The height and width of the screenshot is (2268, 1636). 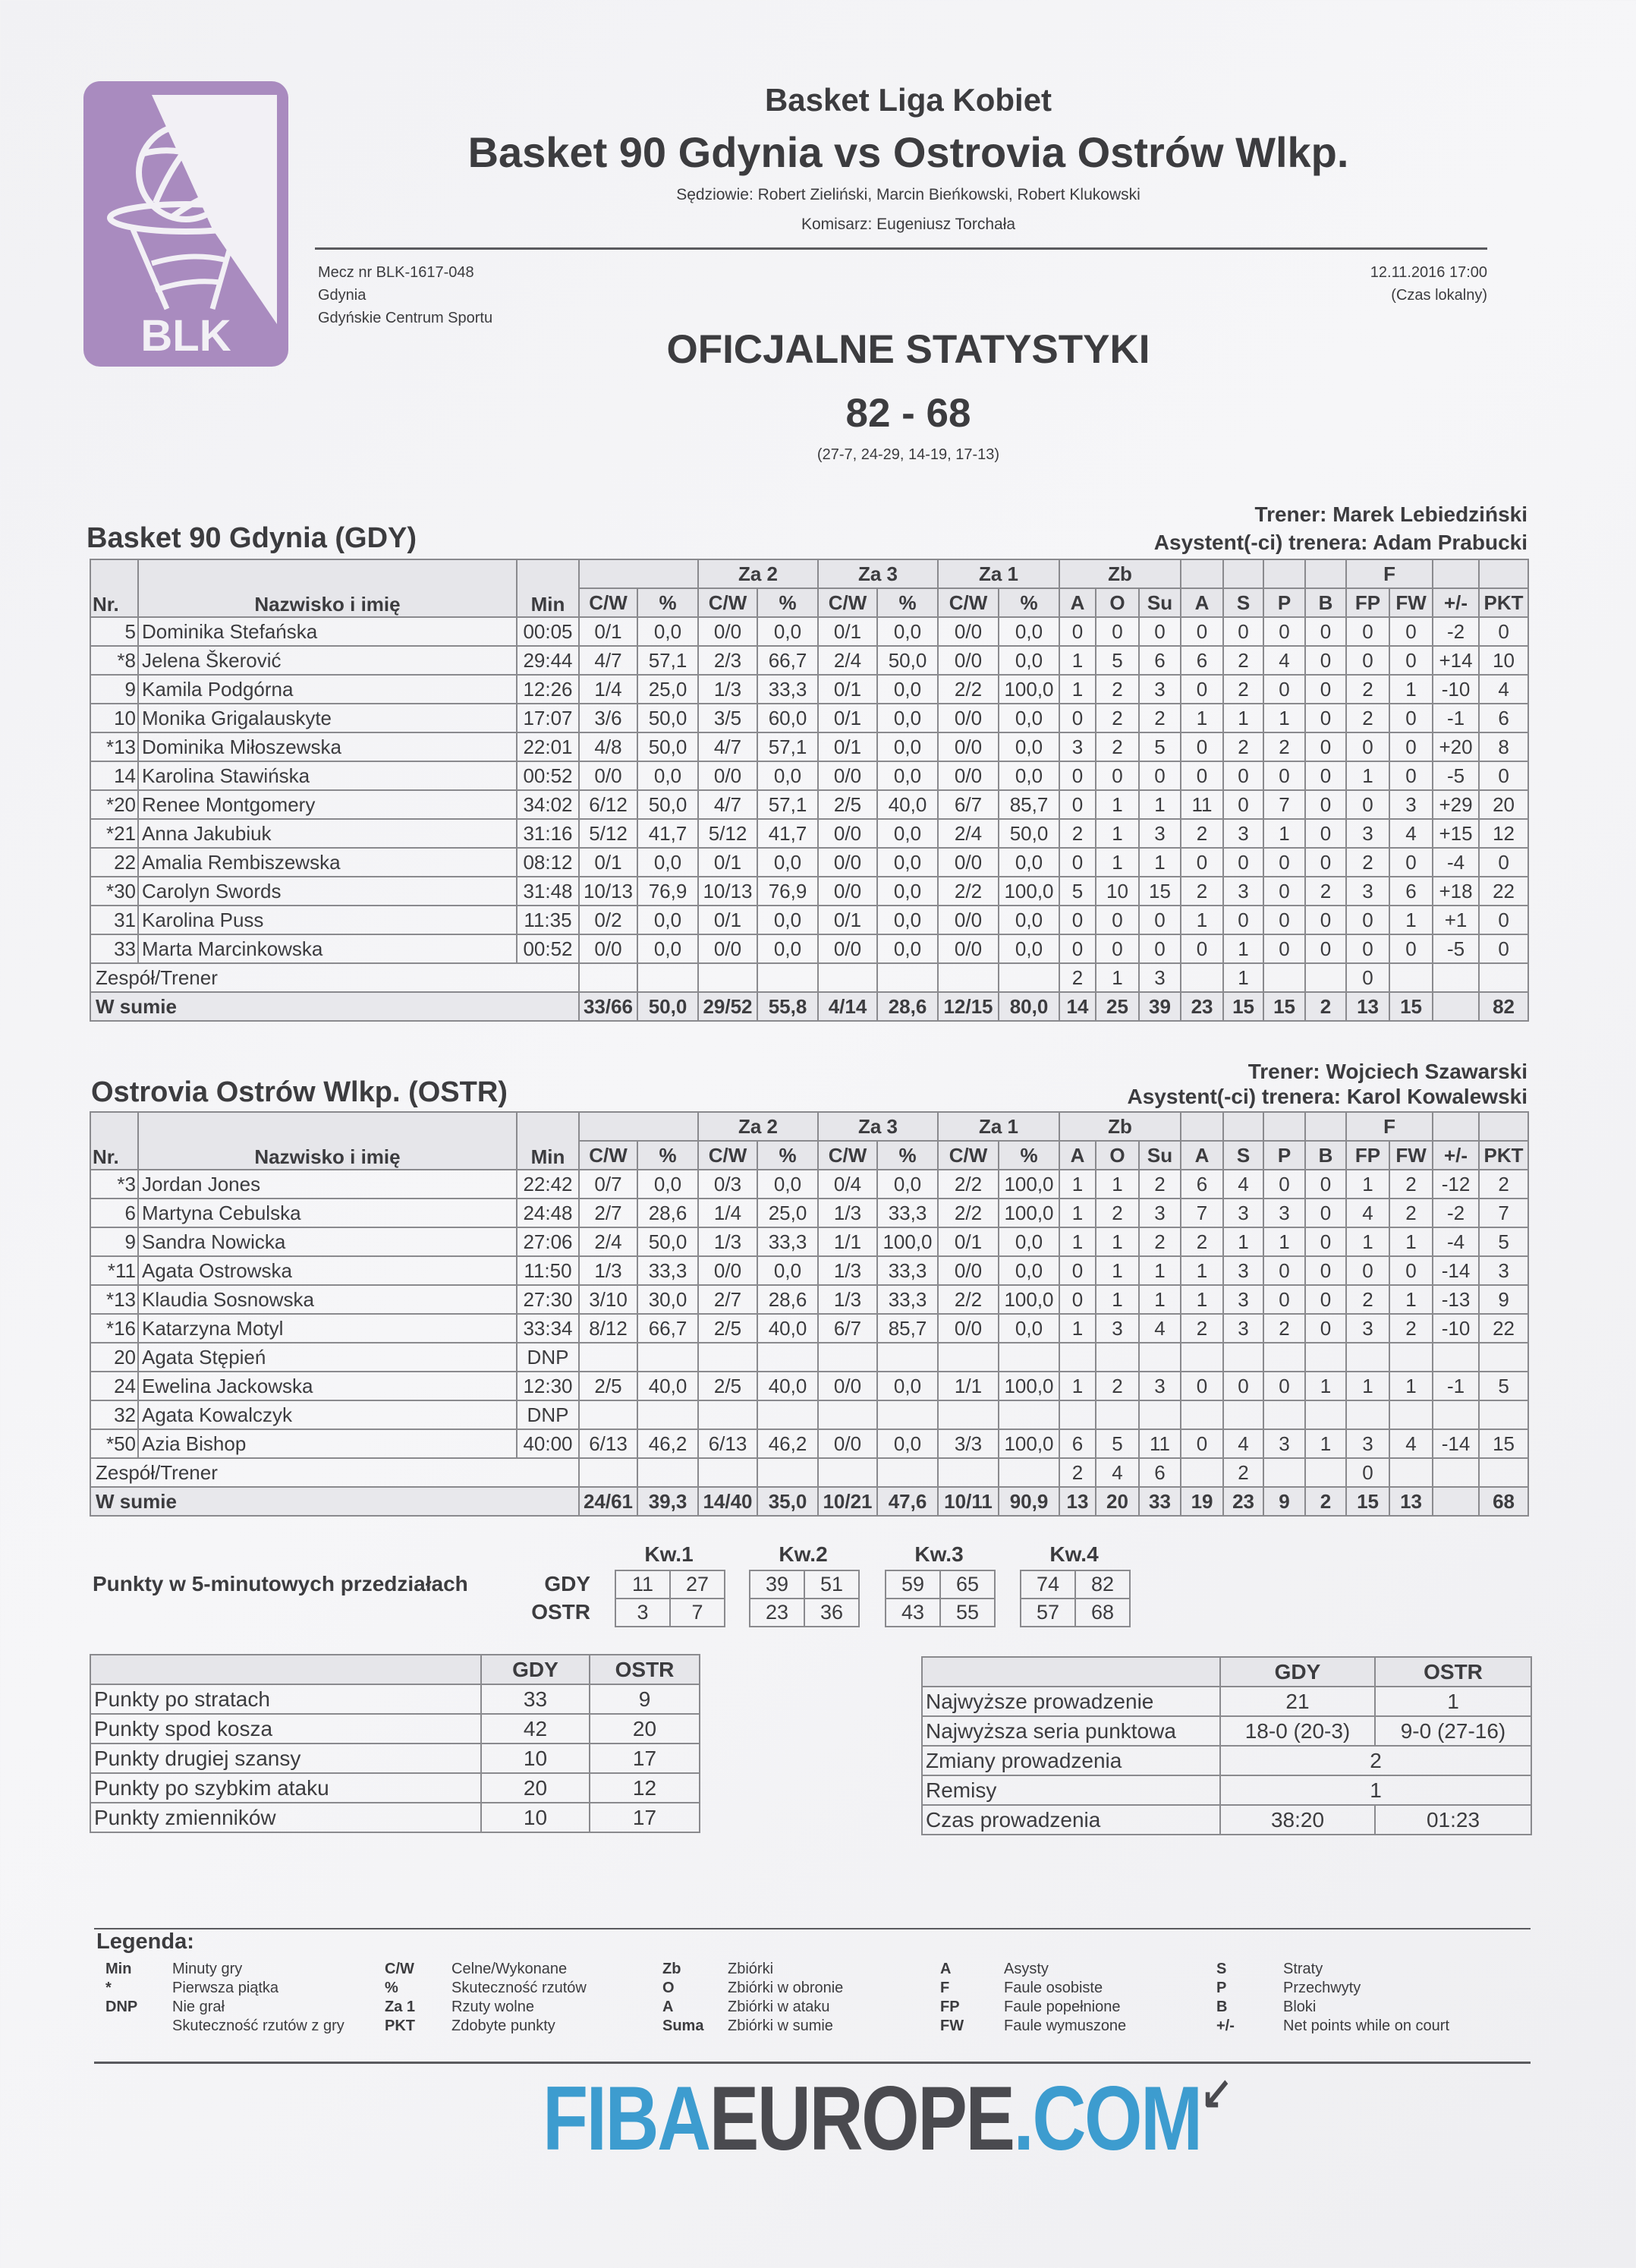 I want to click on basketball-icon, so click(x=186, y=172).